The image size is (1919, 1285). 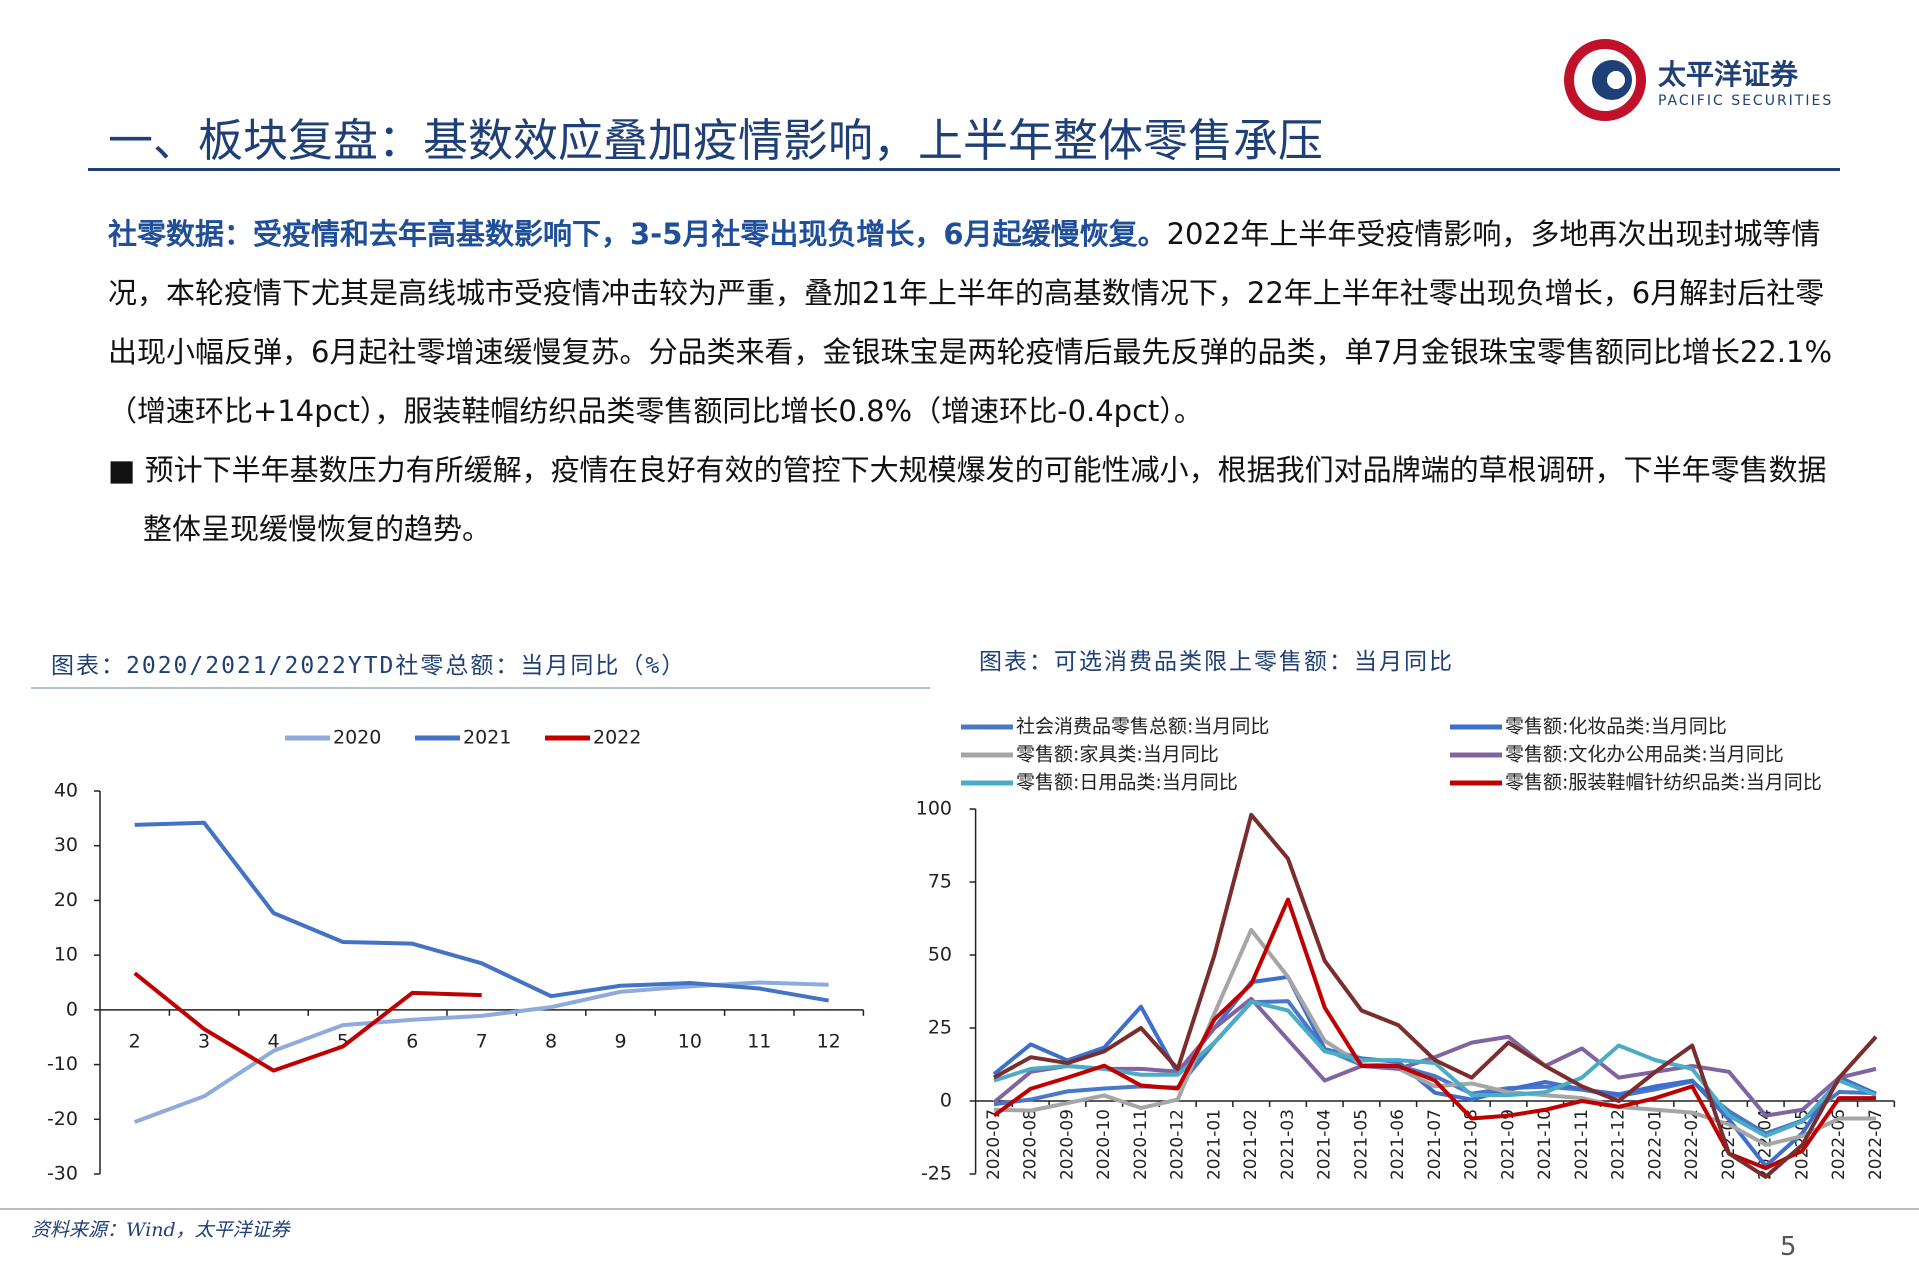 What do you see at coordinates (1031, 1144) in the screenshot?
I see `x-tick-label: 2020-08` at bounding box center [1031, 1144].